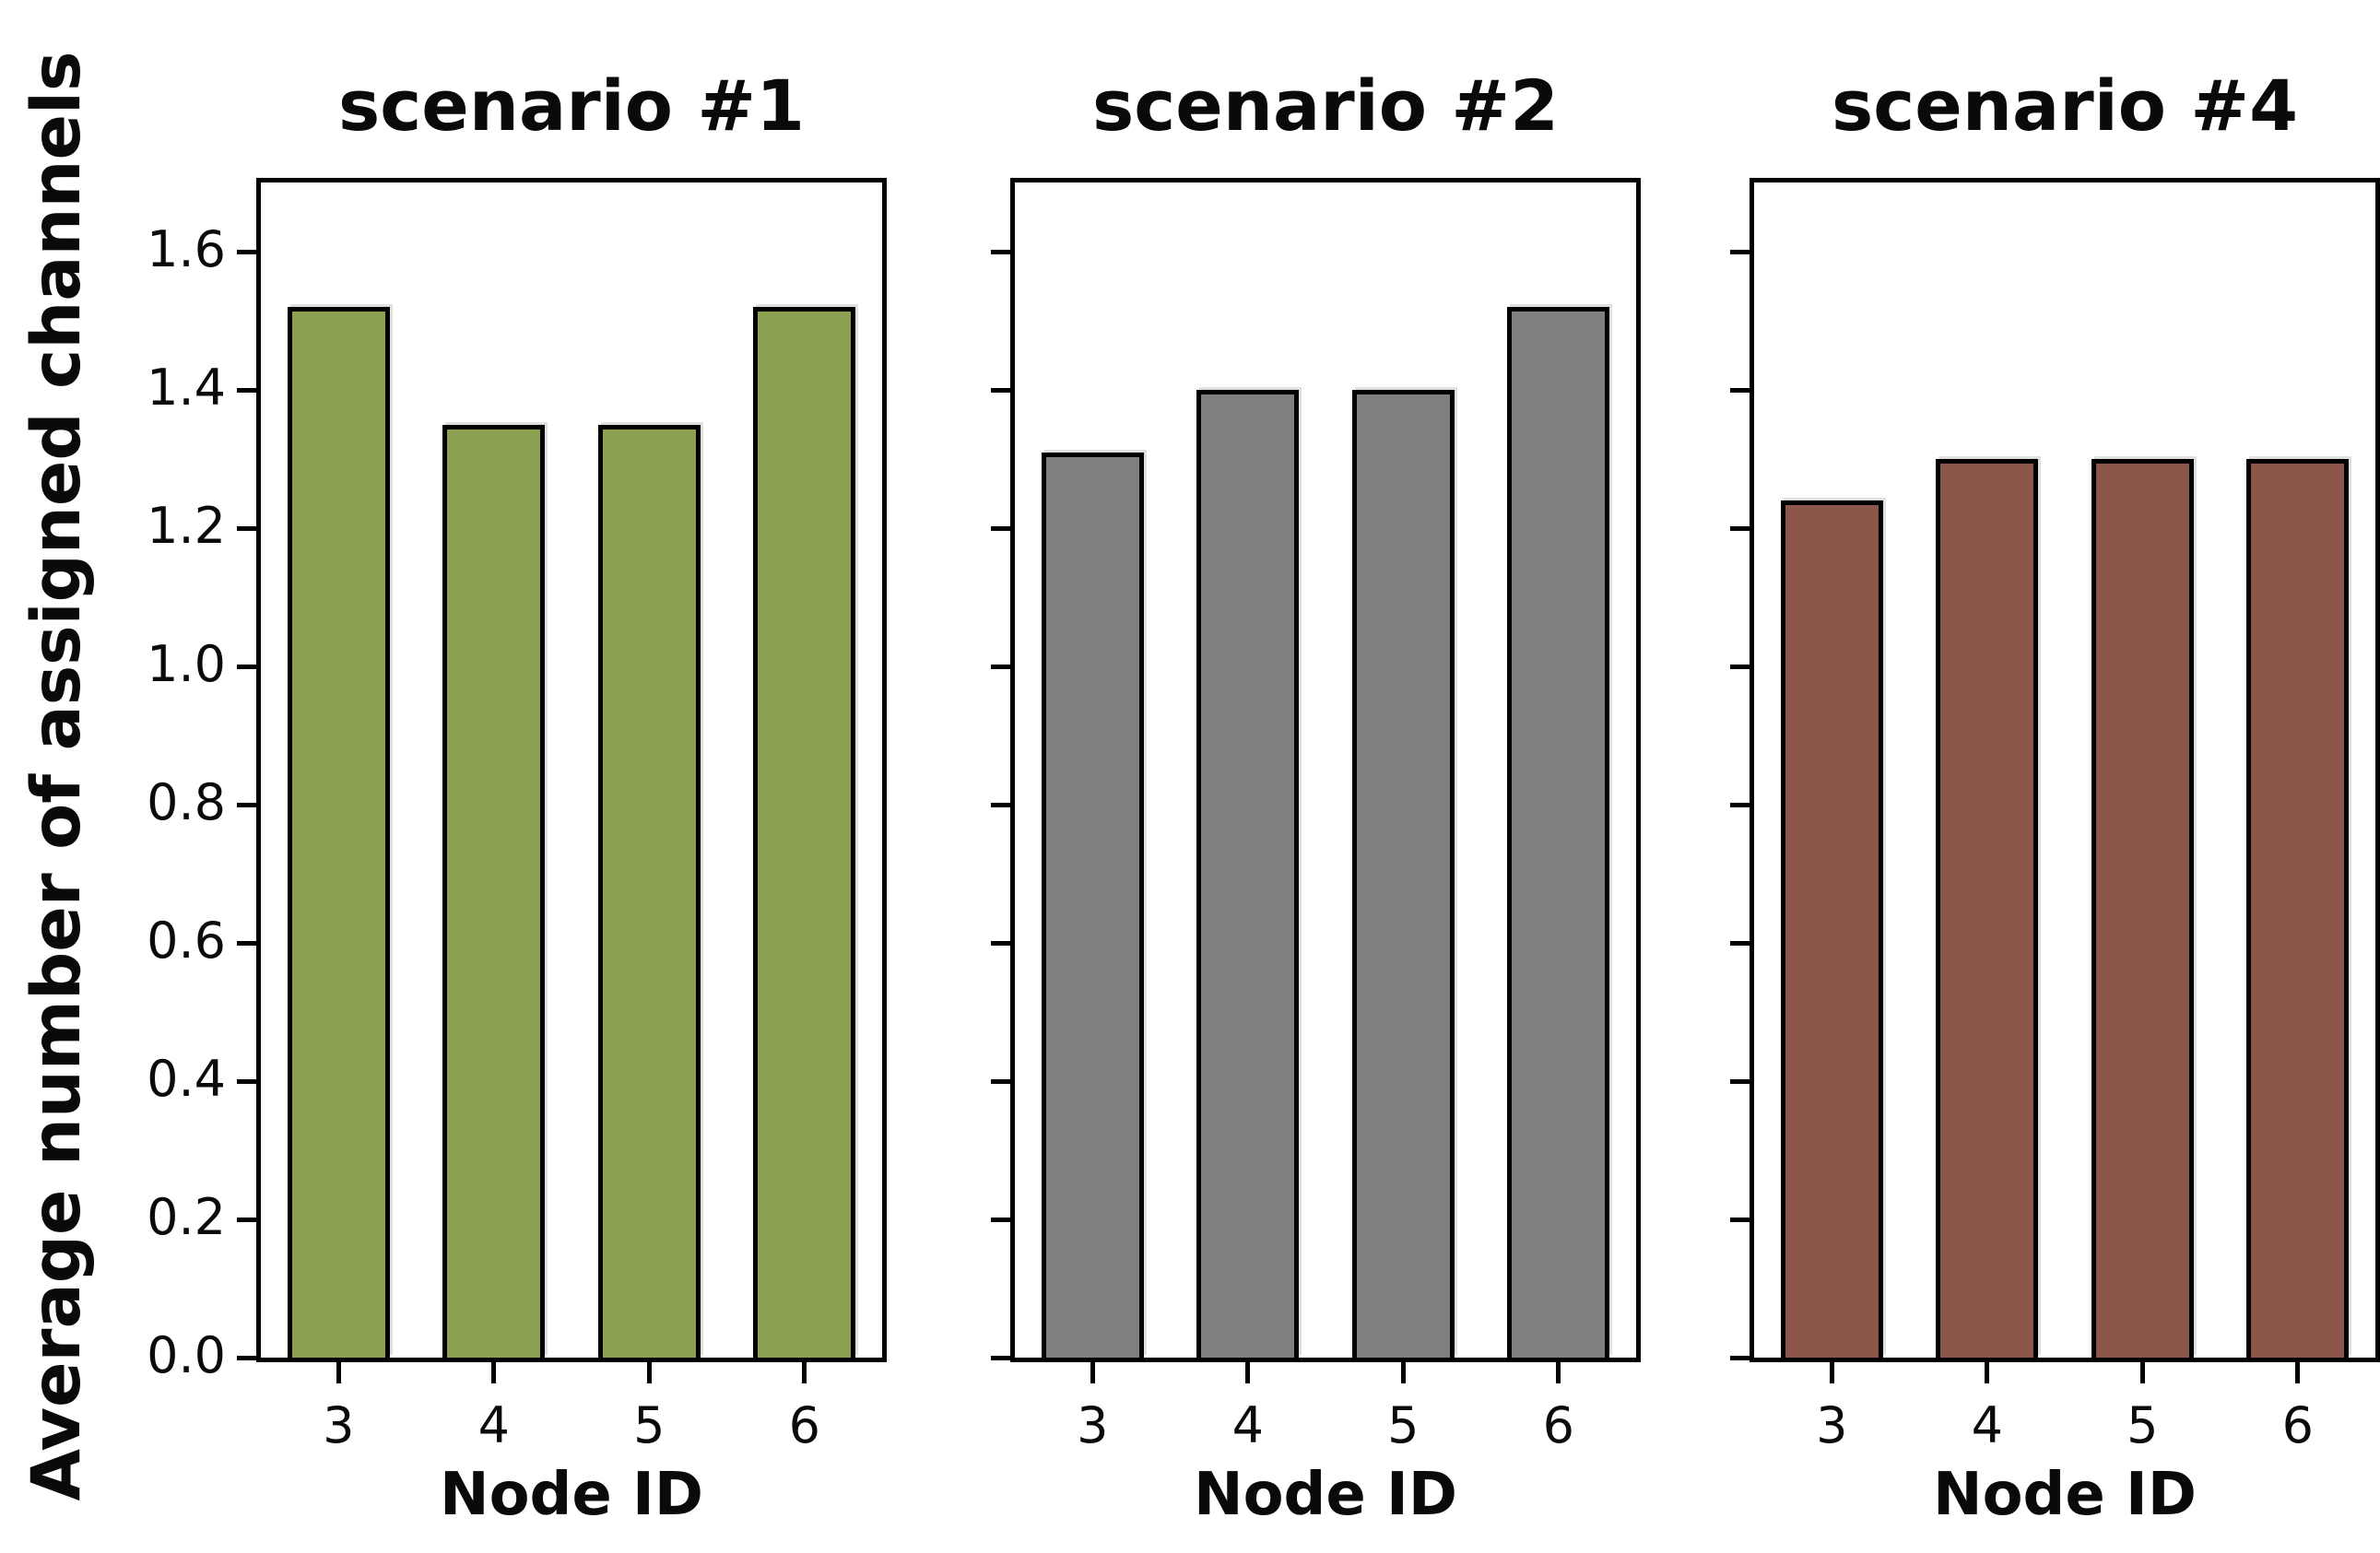 The image size is (2380, 1553). I want to click on subplot-title: scenario #2, so click(1325, 106).